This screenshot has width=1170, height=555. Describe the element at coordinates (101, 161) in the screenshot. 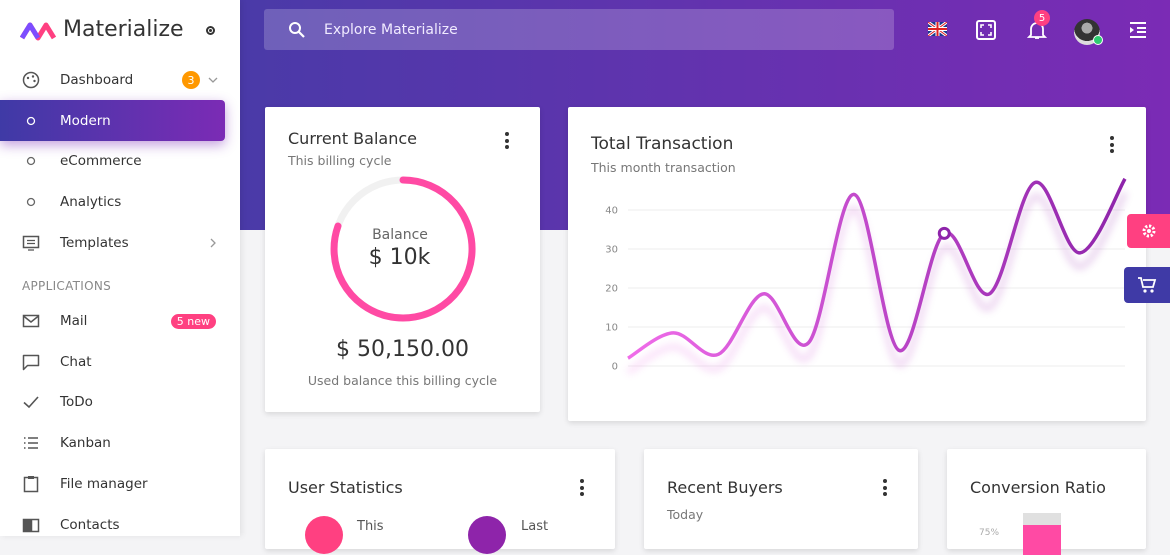

I see `nav-label: eCommerce` at that location.